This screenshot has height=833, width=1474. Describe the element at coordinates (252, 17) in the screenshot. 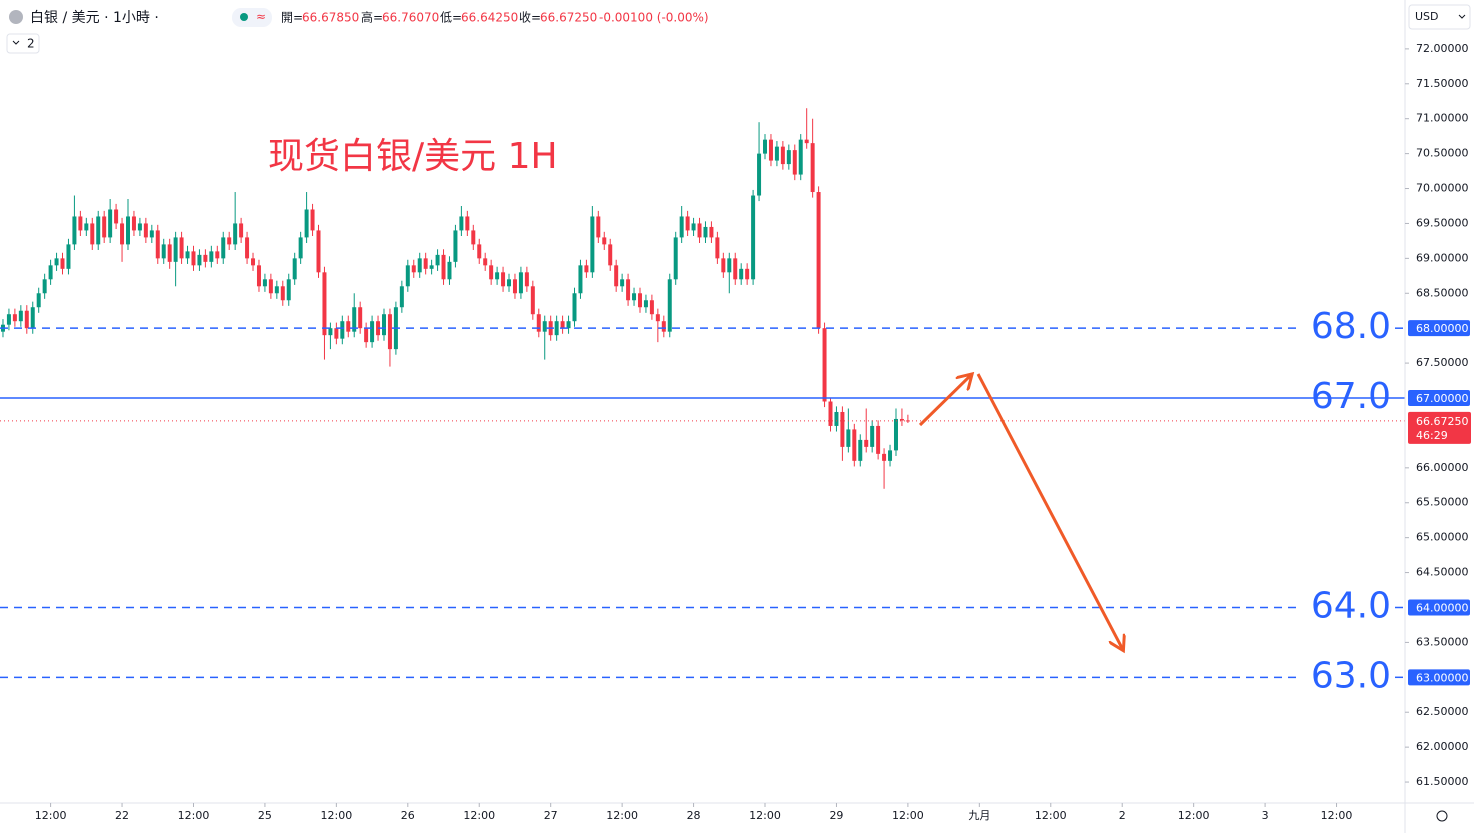

I see `status-pill` at that location.